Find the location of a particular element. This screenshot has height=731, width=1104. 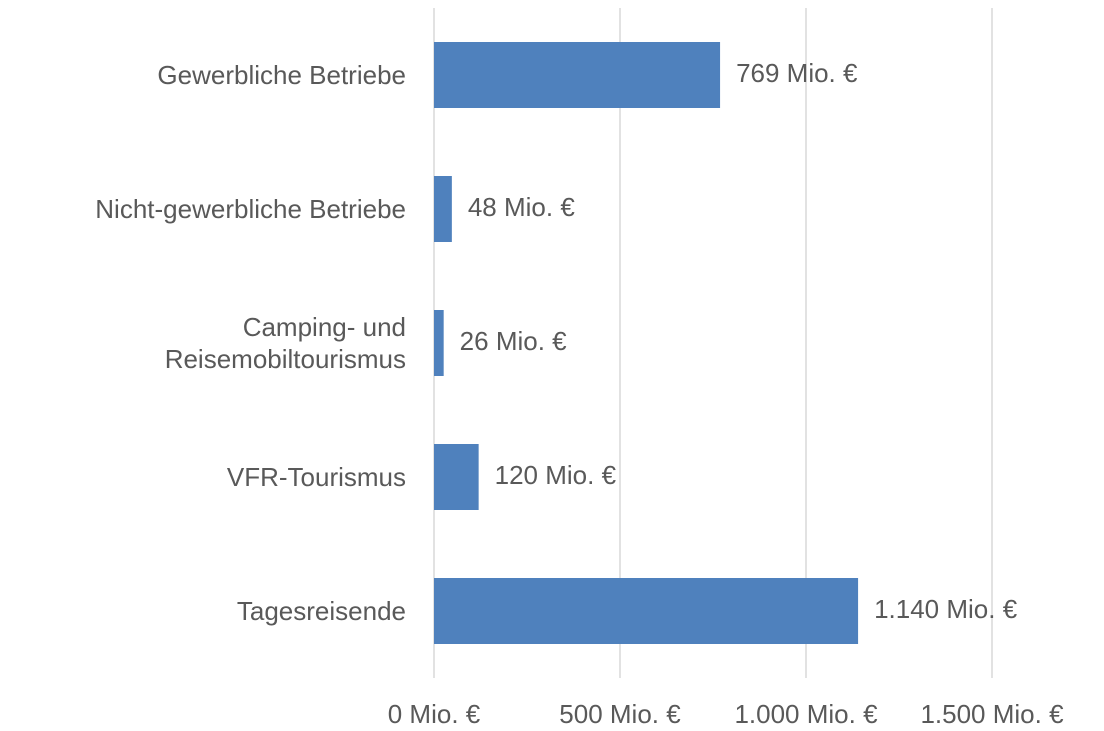

value-label: 120 Mio. € is located at coordinates (556, 475).